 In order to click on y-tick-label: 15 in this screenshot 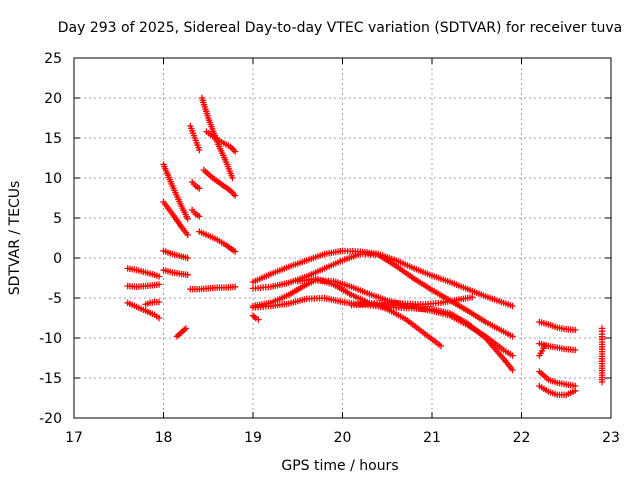, I will do `click(53, 139)`.